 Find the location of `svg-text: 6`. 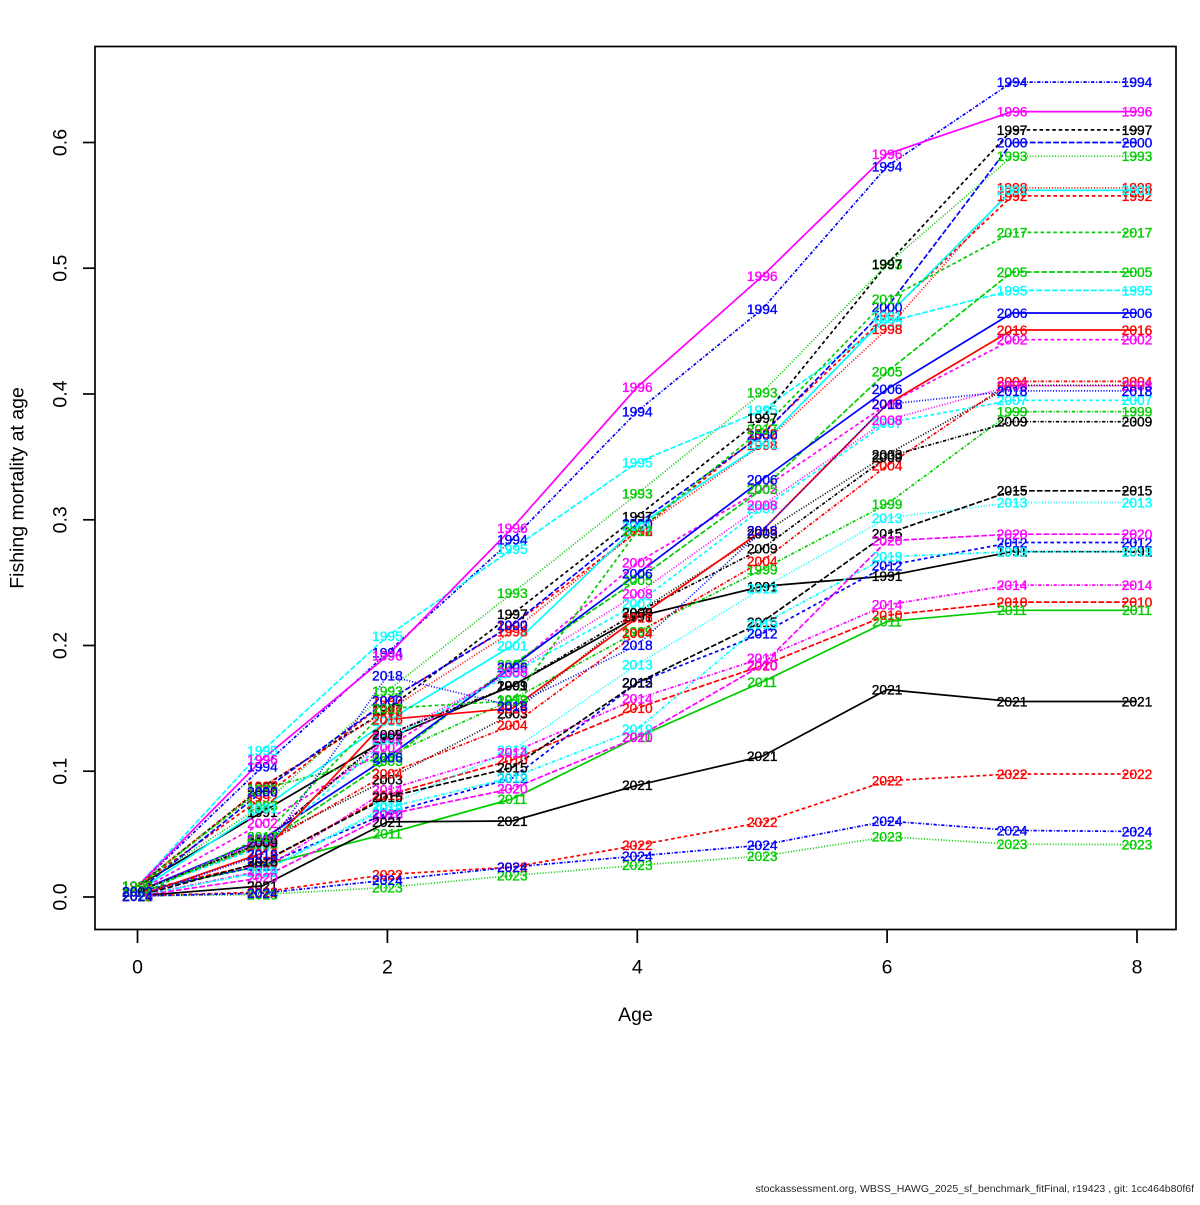

svg-text: 6 is located at coordinates (887, 968).